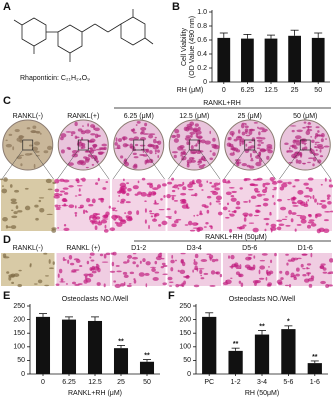  What do you see at coordinates (147, 355) in the screenshot?
I see `significance-mark: **` at bounding box center [147, 355].